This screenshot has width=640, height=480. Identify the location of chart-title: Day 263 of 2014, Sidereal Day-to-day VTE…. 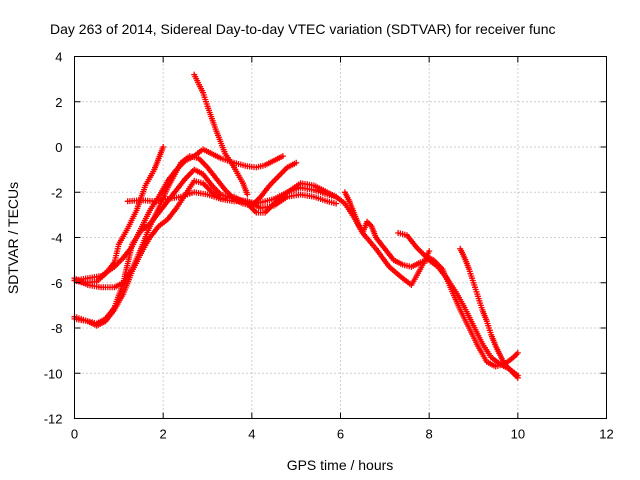
(303, 29).